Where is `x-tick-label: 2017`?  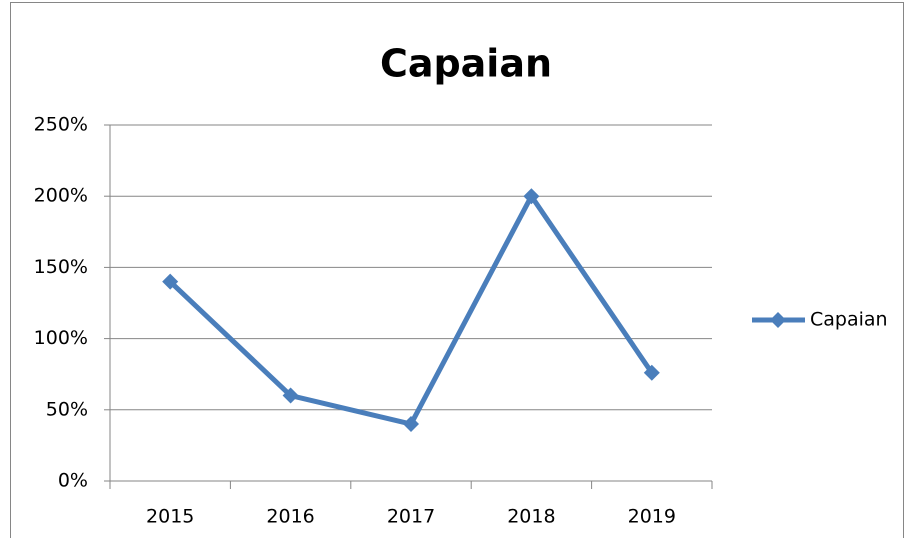 x-tick-label: 2017 is located at coordinates (411, 517).